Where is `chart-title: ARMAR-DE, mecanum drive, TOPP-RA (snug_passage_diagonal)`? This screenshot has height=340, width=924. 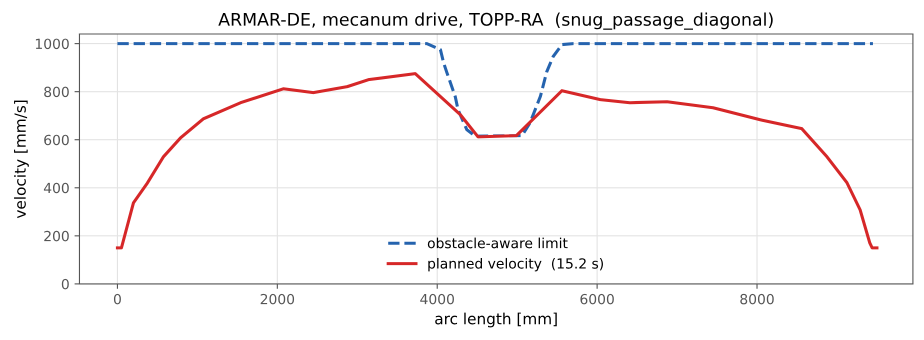
chart-title: ARMAR-DE, mecanum drive, TOPP-RA (snug_passage_diagonal) is located at coordinates (495, 21).